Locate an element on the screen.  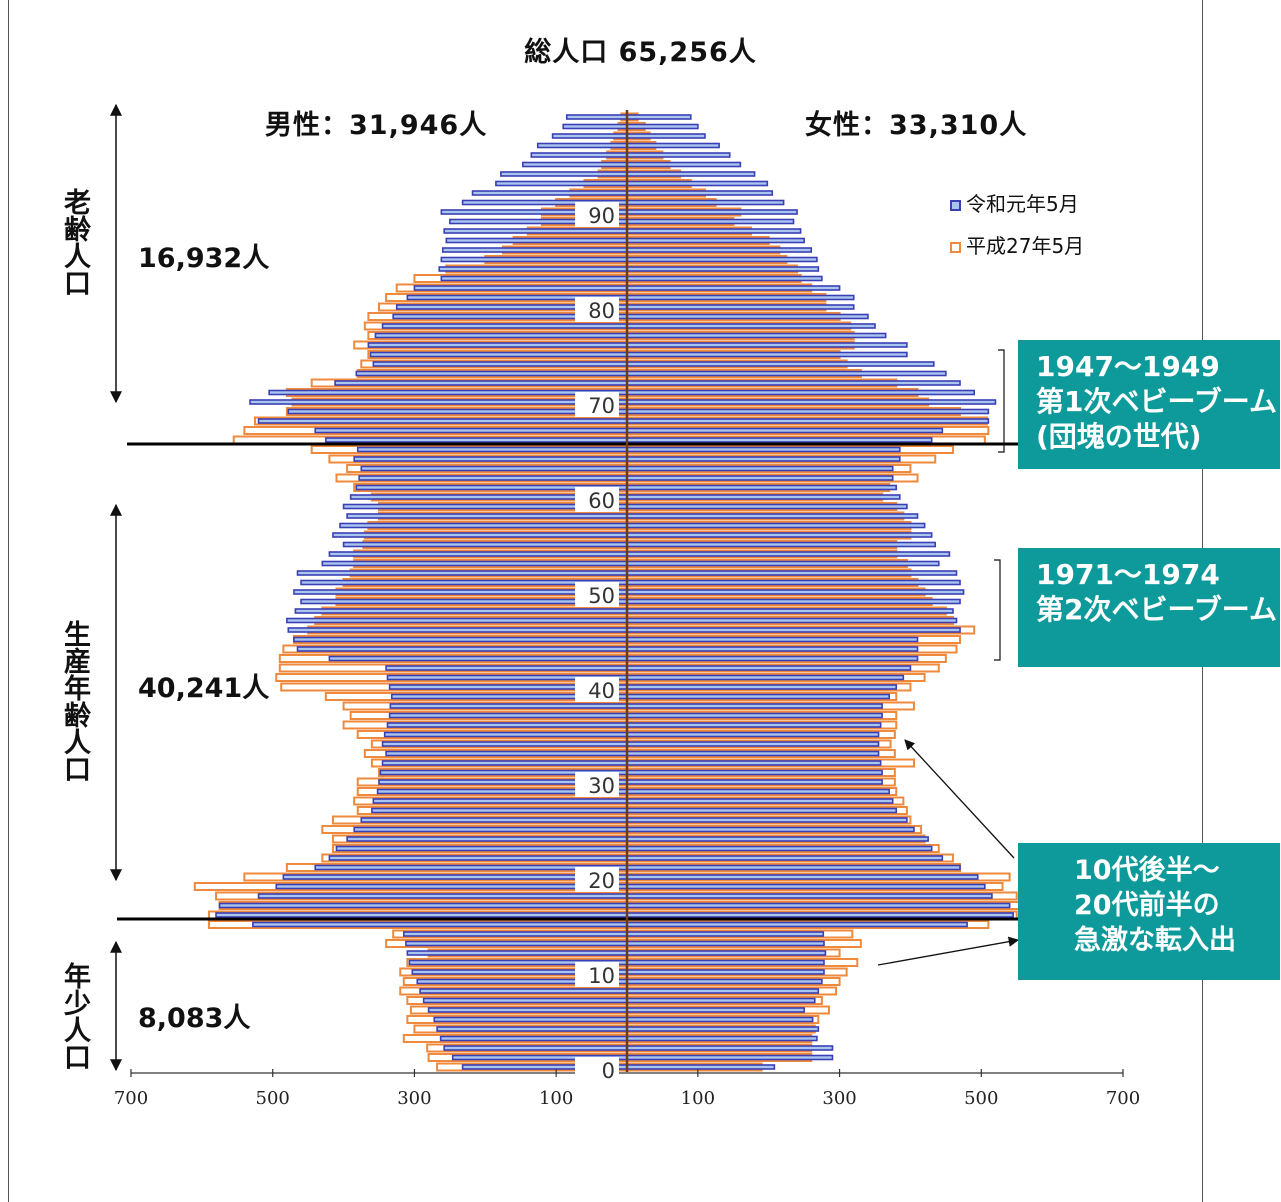
age-axis-labels: 0 10 20 30 40 50 60 70 80 90 is located at coordinates (597, 642).